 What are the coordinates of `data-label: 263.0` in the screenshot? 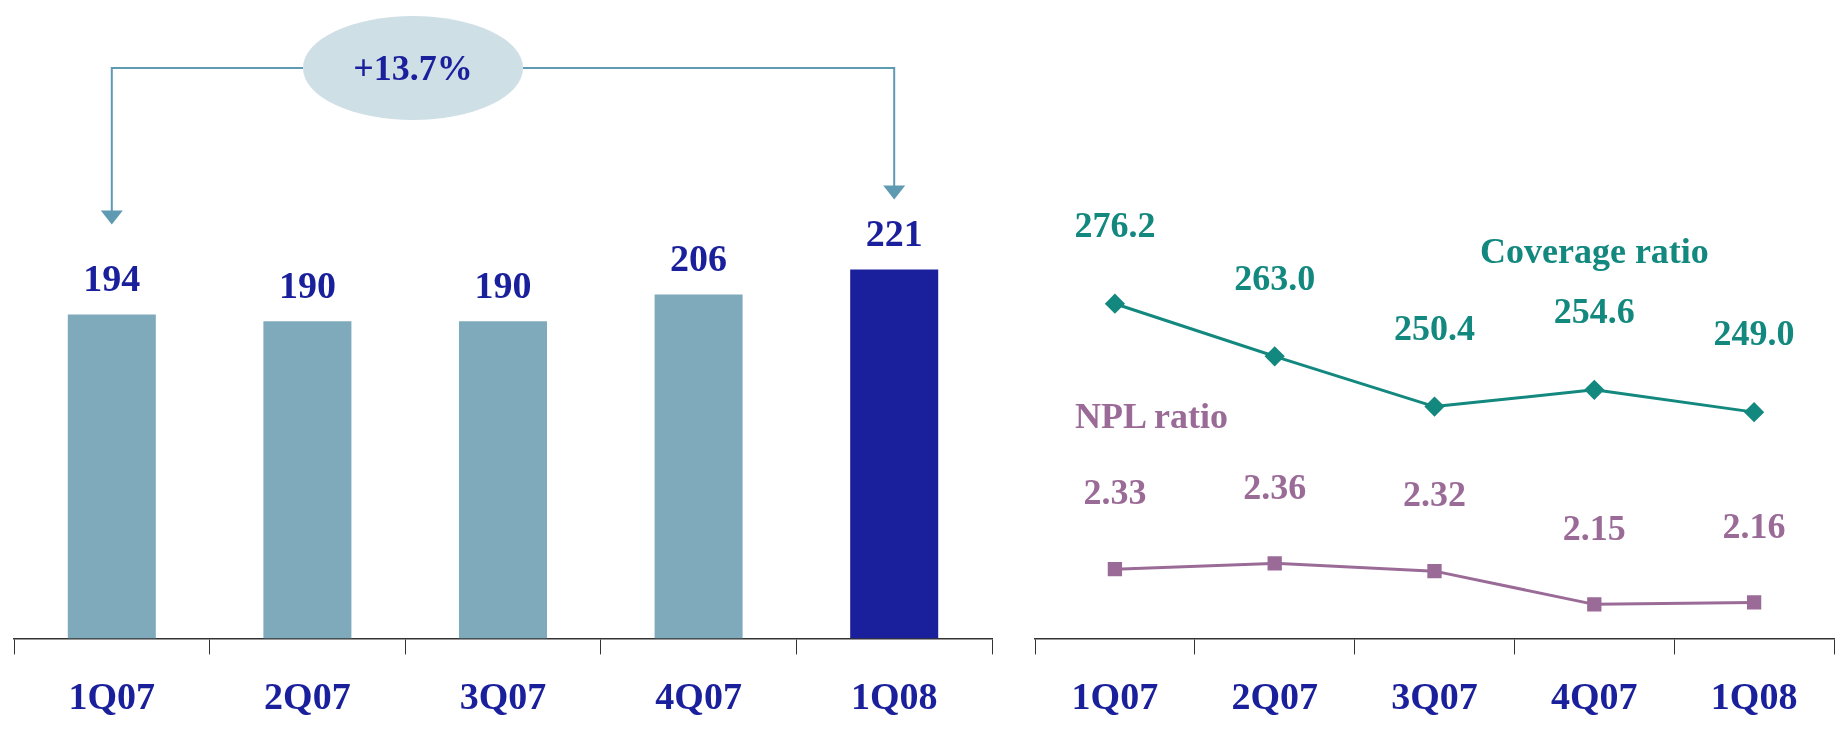 It's located at (1275, 277).